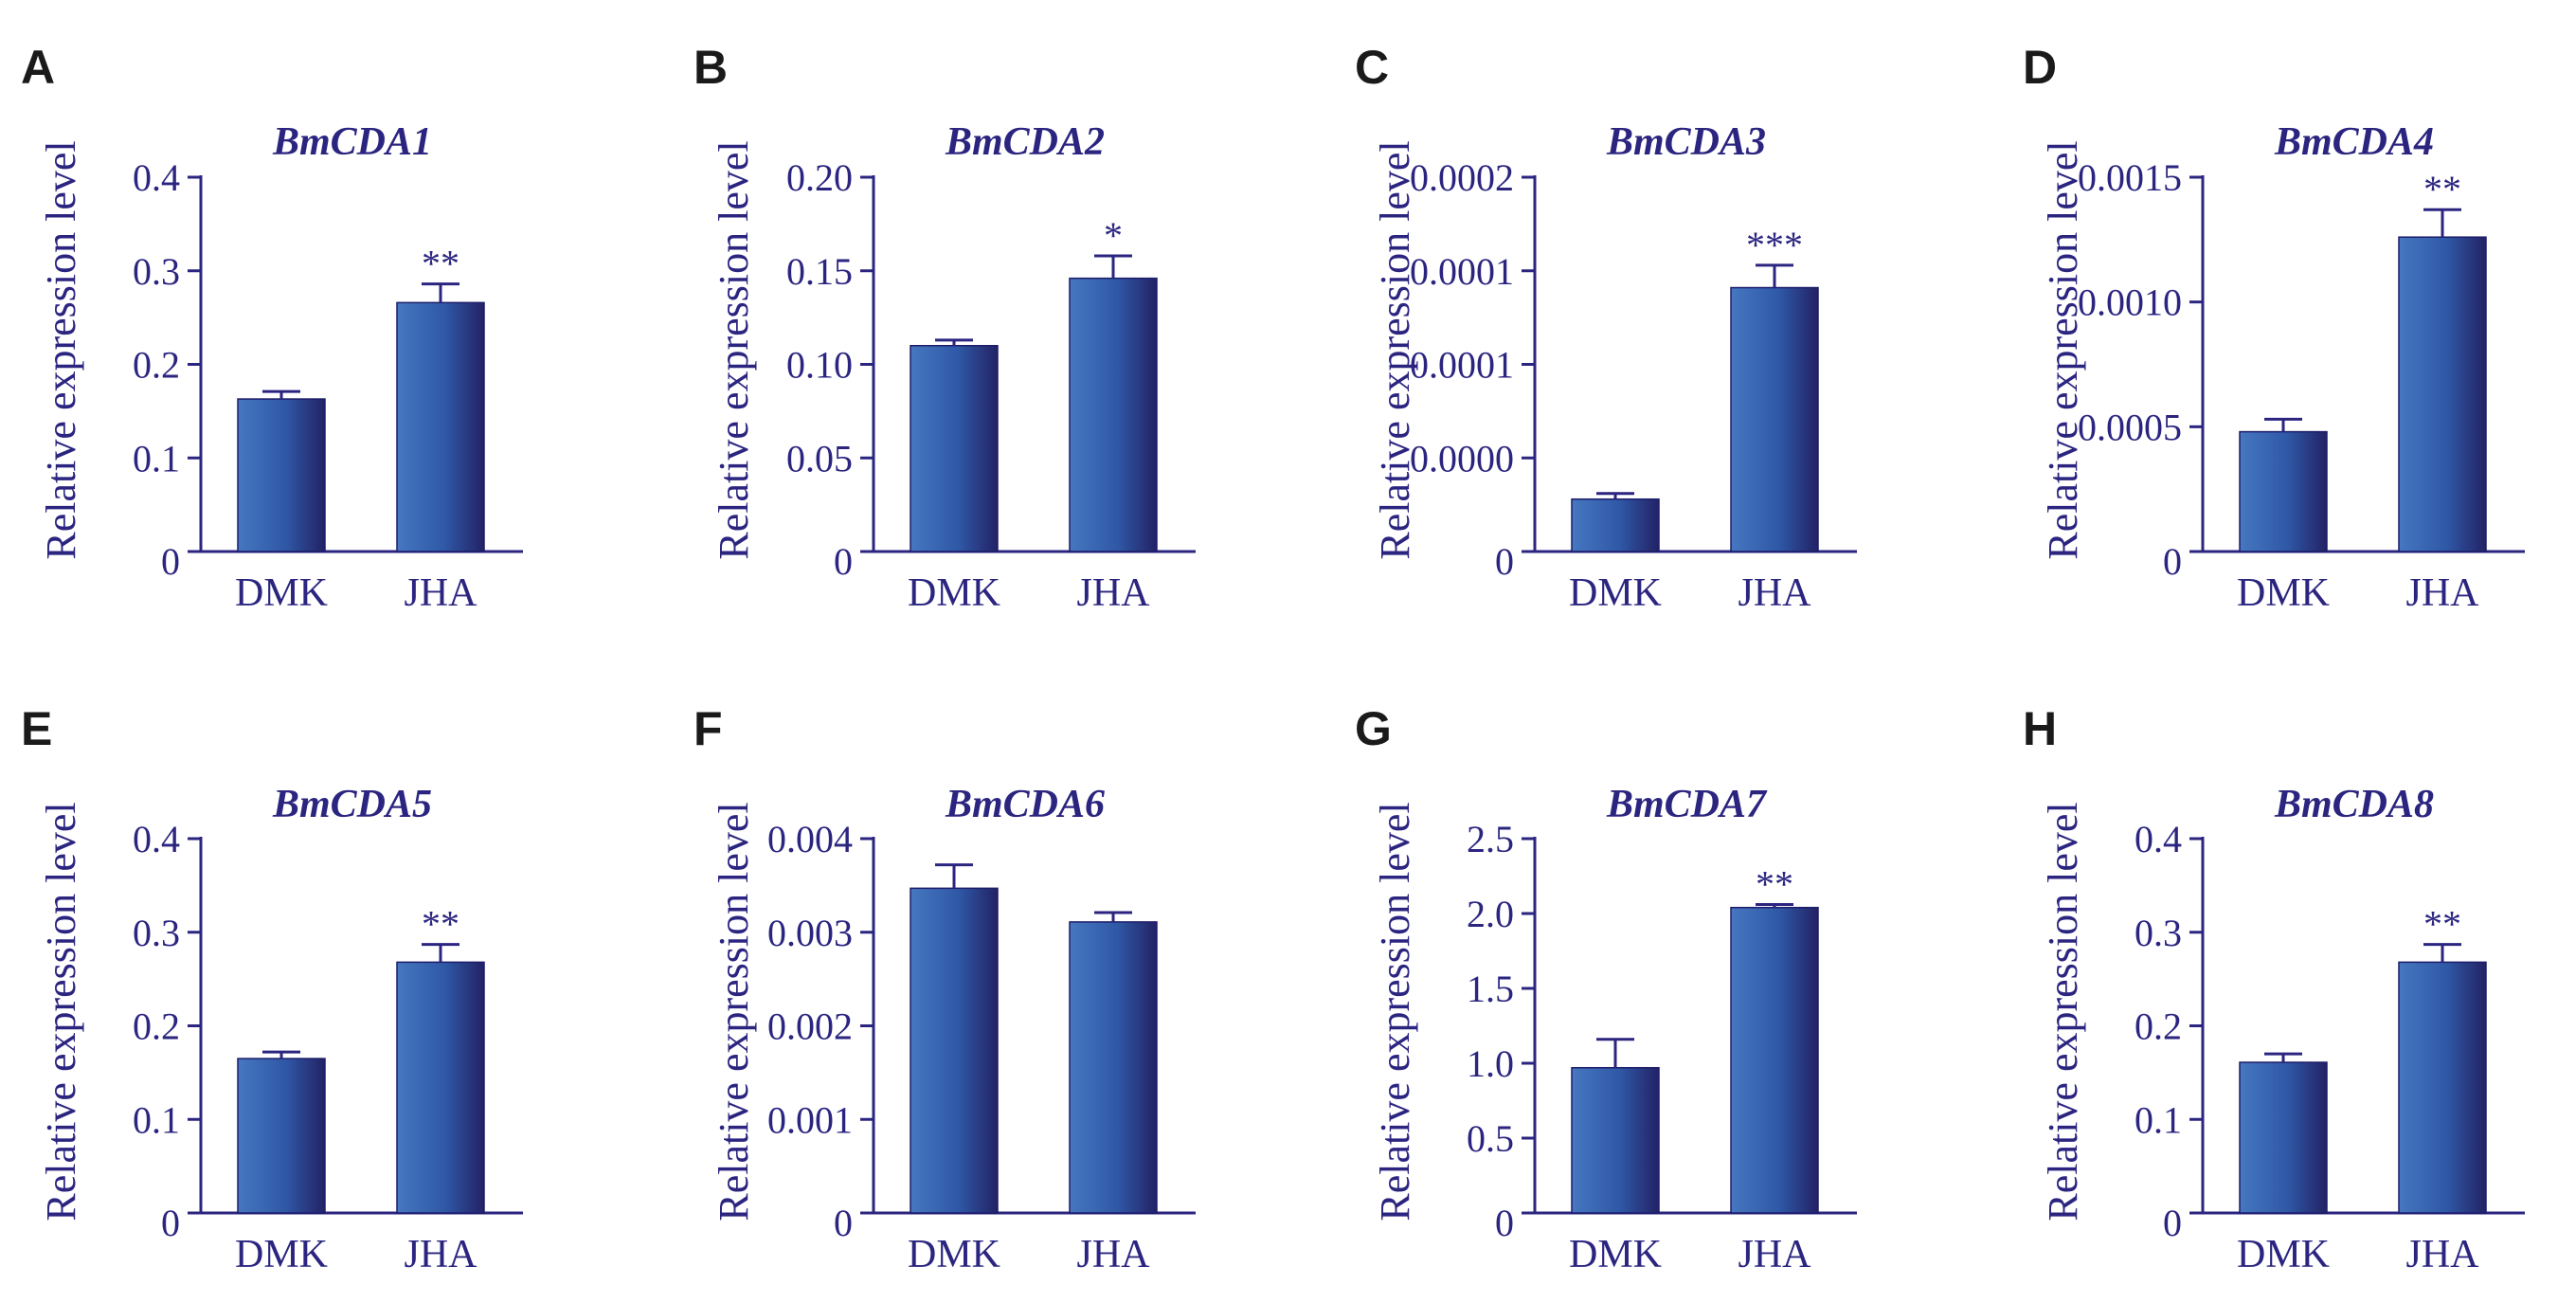 Image resolution: width=2576 pixels, height=1303 pixels. Describe the element at coordinates (281, 593) in the screenshot. I see `x-category-label-a: DMK` at that location.